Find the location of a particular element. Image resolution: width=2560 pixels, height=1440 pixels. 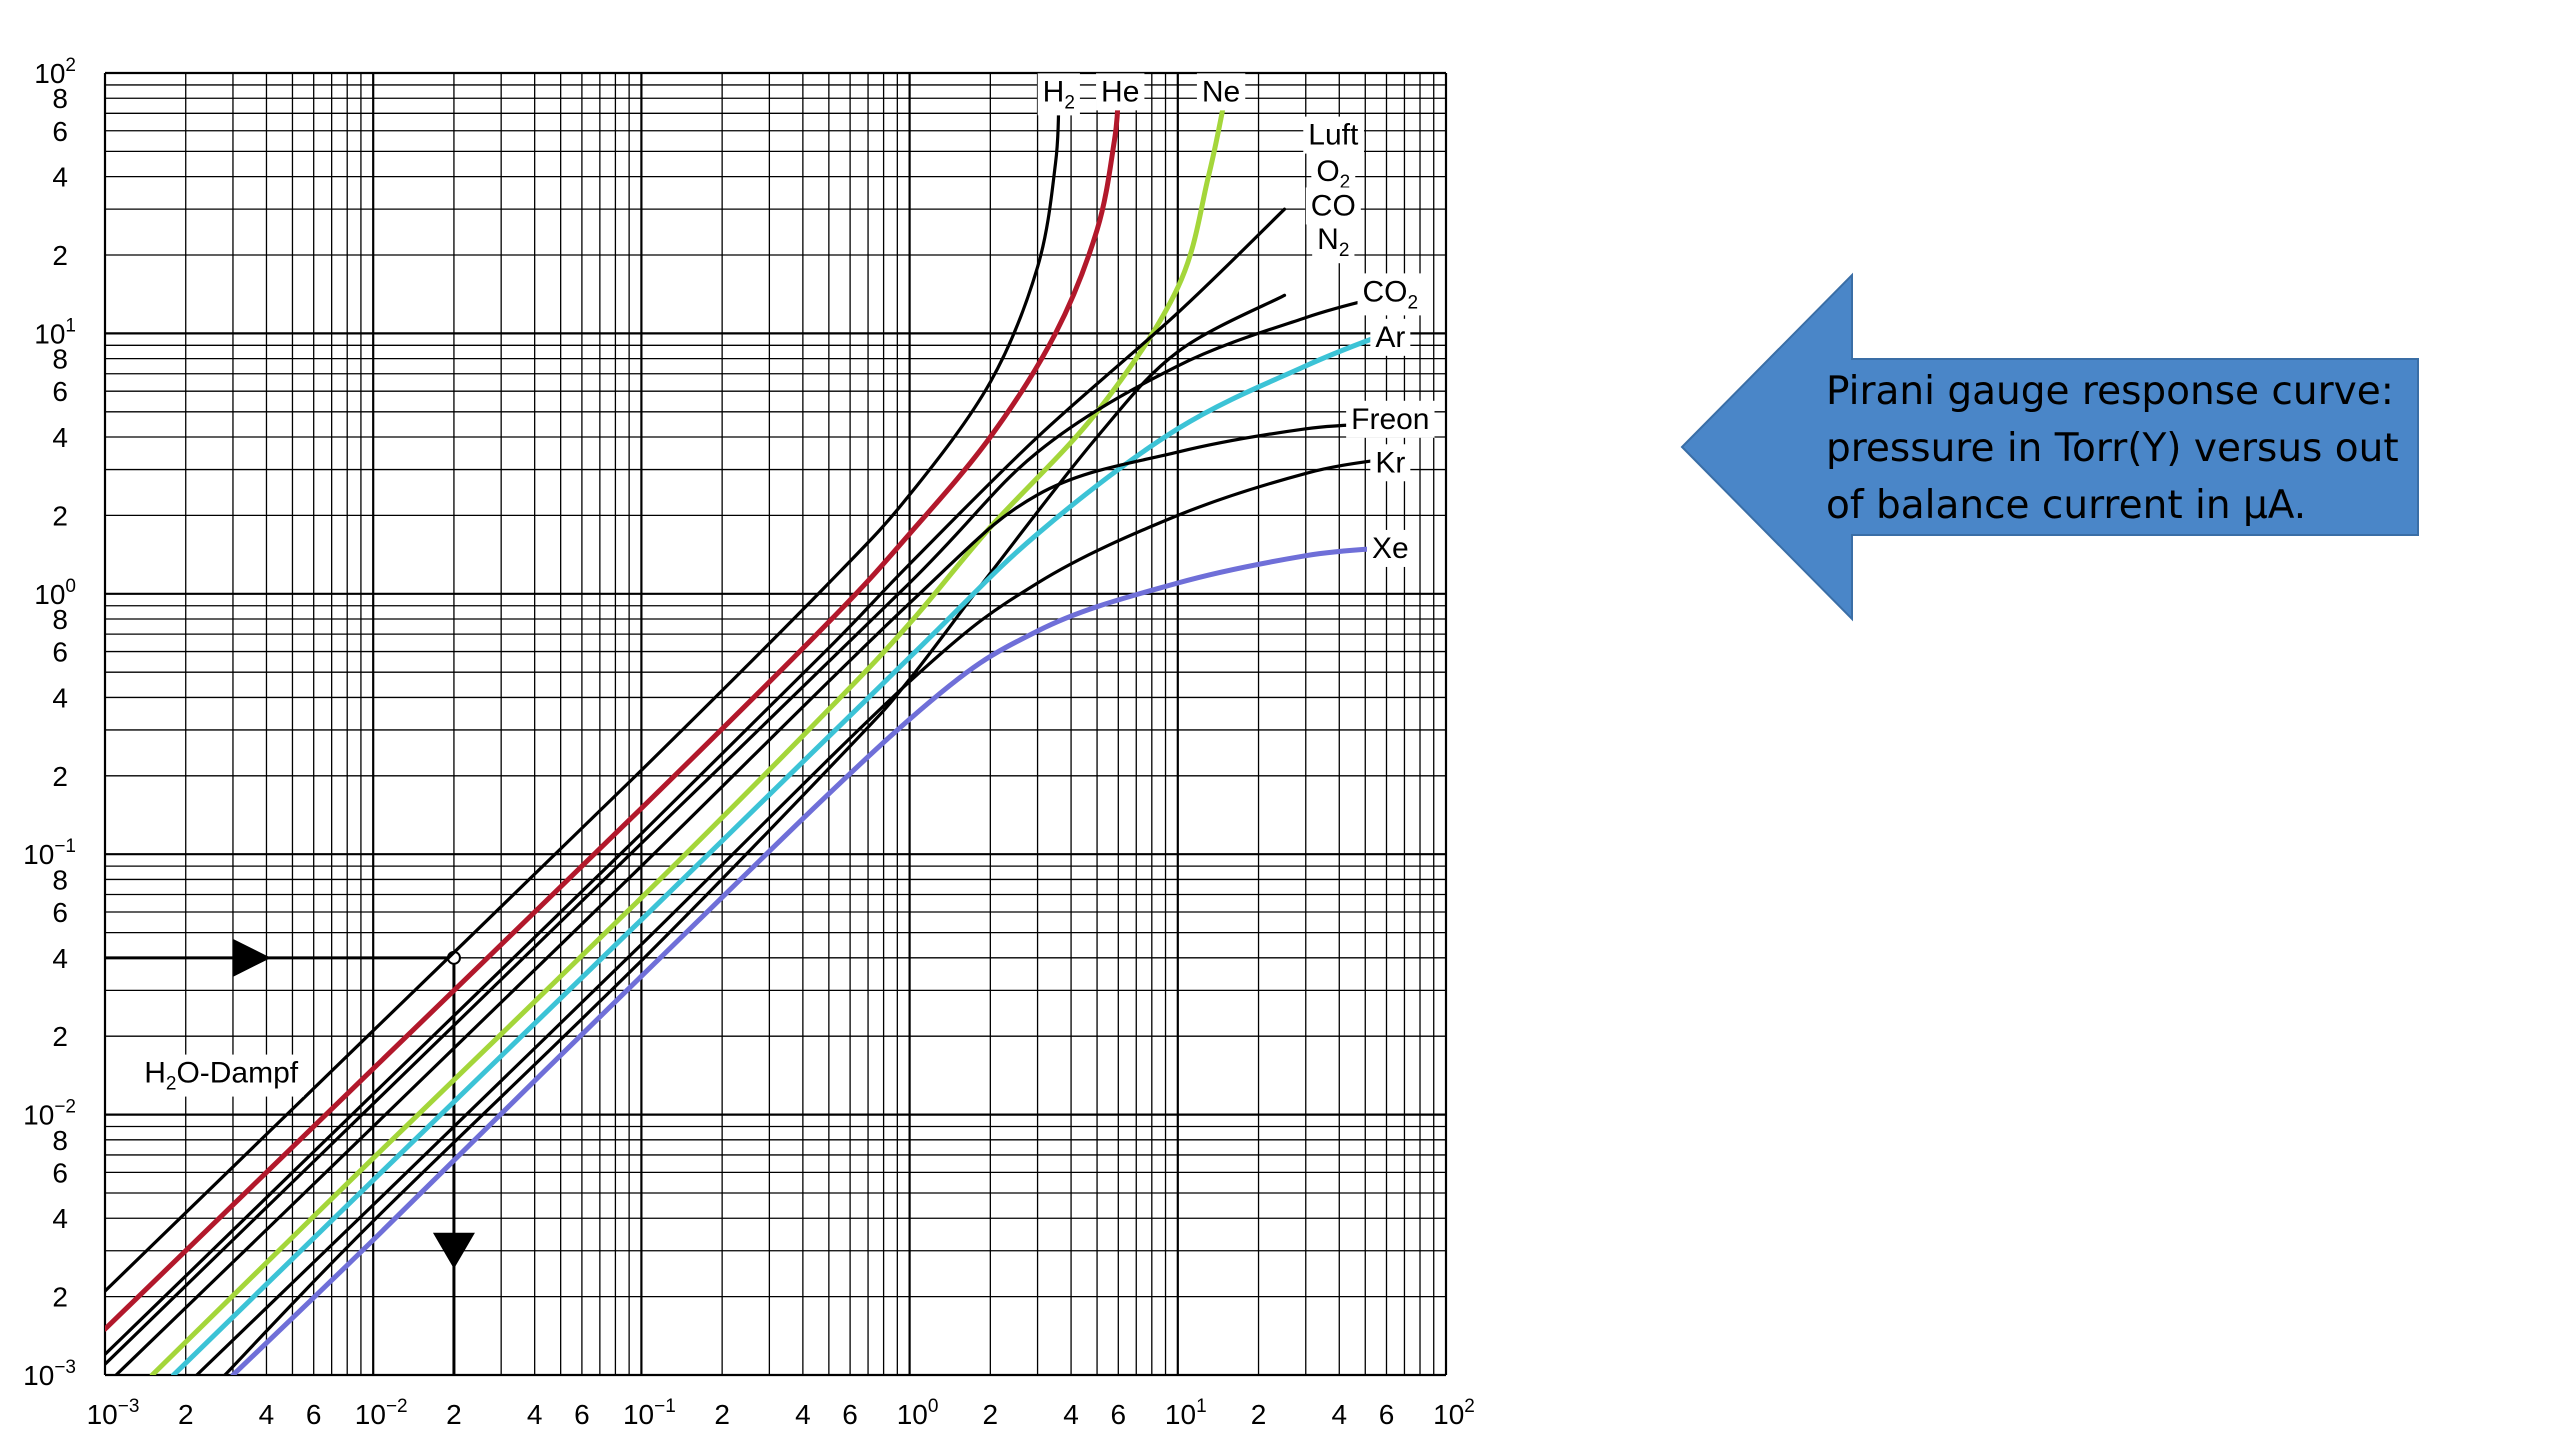

right-arrow-icon is located at coordinates (251, 957).